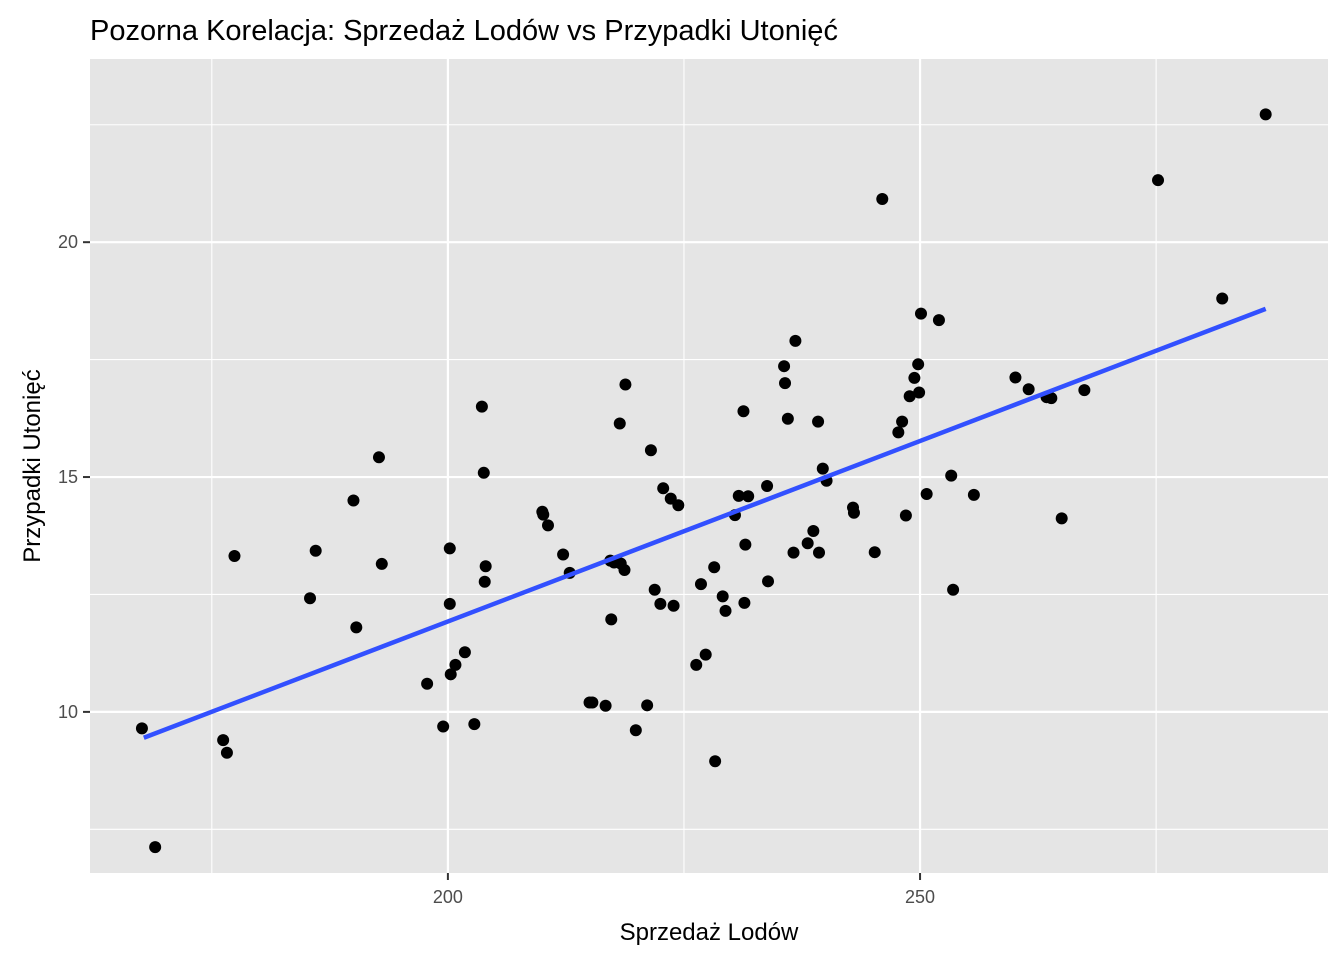 This screenshot has height=960, width=1344. What do you see at coordinates (920, 897) in the screenshot?
I see `x-tick-label: 250` at bounding box center [920, 897].